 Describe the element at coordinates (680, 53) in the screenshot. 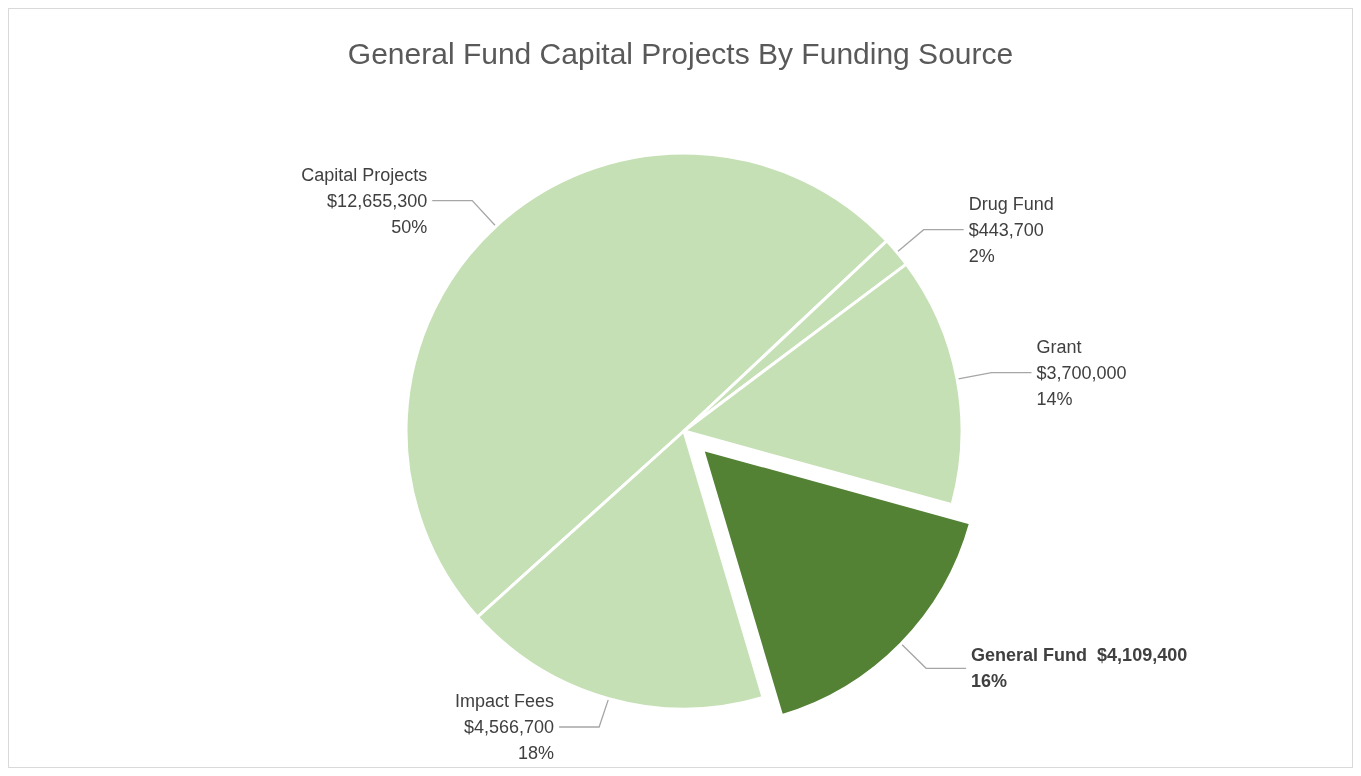

I see `chart-title: General Fund Capital Projects By Funding Source` at that location.